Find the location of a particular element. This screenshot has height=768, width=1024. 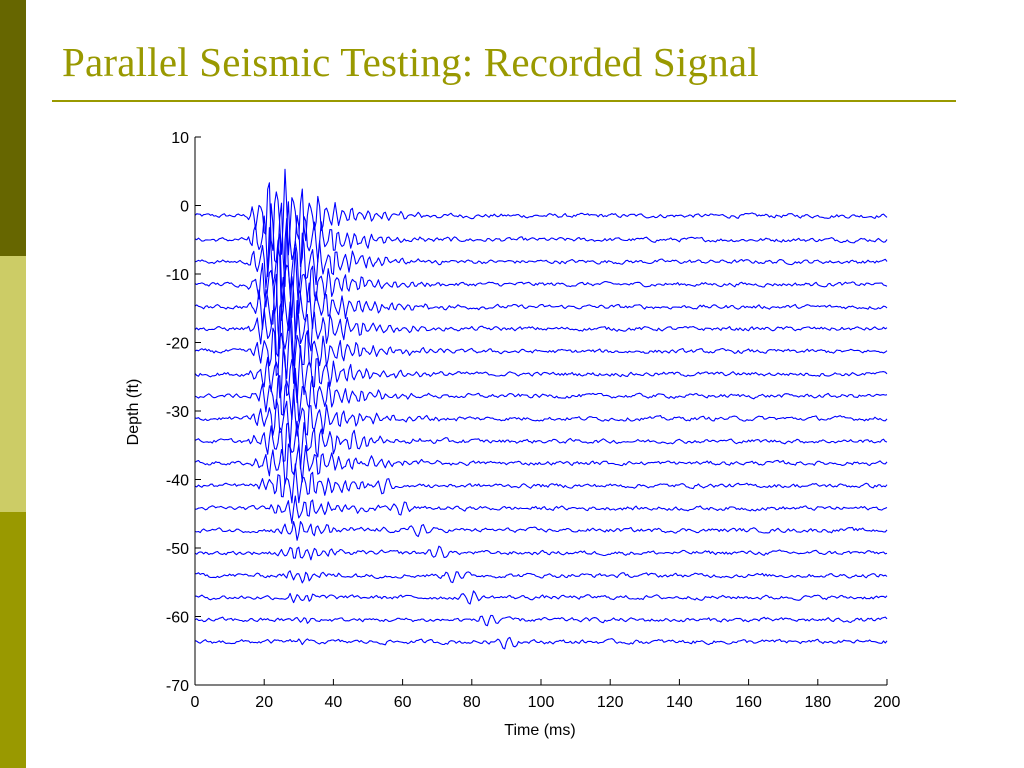

x-tick-label: 140 is located at coordinates (679, 702).